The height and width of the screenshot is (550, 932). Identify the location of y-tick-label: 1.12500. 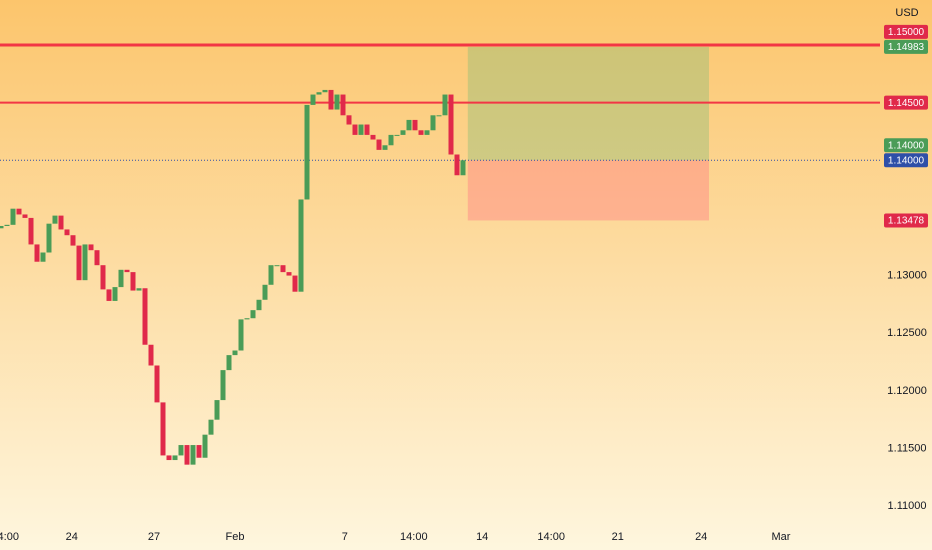
(907, 333).